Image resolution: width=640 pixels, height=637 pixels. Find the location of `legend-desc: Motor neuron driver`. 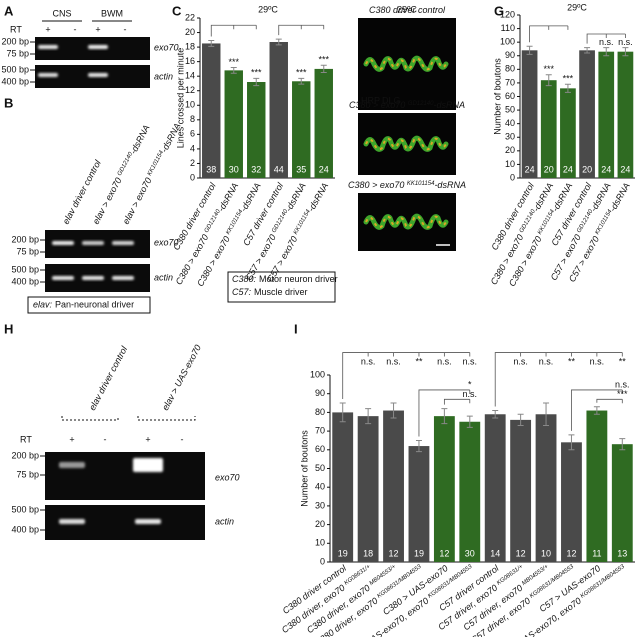

legend-desc: Motor neuron driver is located at coordinates (298, 279).